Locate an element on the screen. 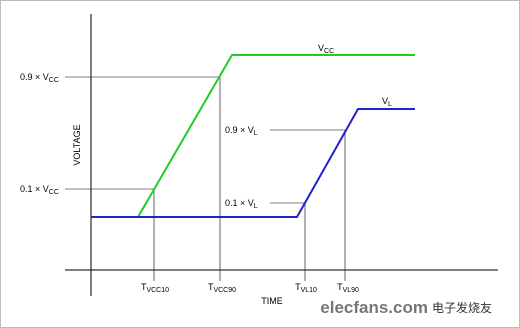 Image resolution: width=520 pixels, height=328 pixels. time-label: TVCC10 is located at coordinates (155, 288).